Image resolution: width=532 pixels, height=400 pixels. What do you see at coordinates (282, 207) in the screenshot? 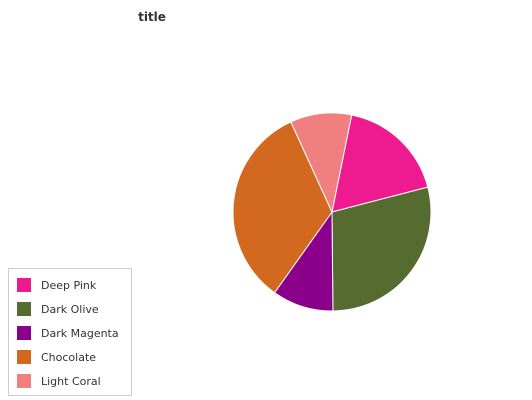
I see `pie-slice-chocolate` at bounding box center [282, 207].